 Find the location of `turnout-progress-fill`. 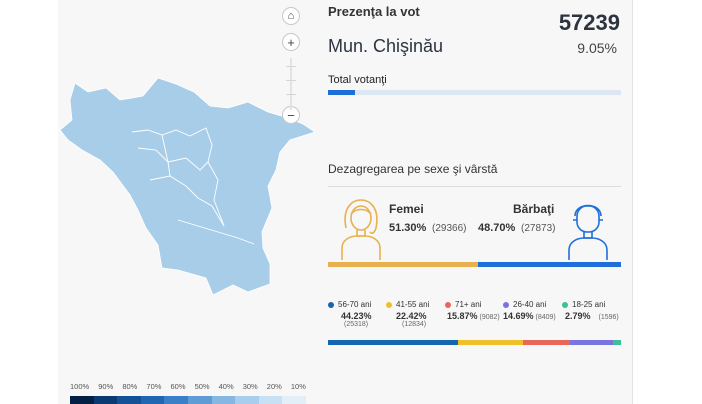

turnout-progress-fill is located at coordinates (341, 92).